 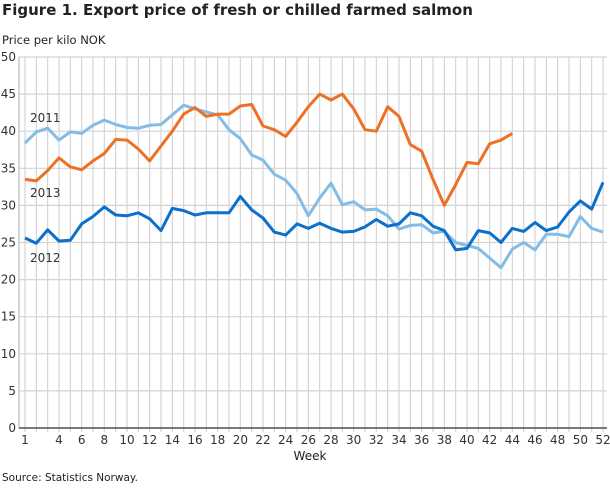 I want to click on y-tick-label: 5, so click(x=12, y=391).